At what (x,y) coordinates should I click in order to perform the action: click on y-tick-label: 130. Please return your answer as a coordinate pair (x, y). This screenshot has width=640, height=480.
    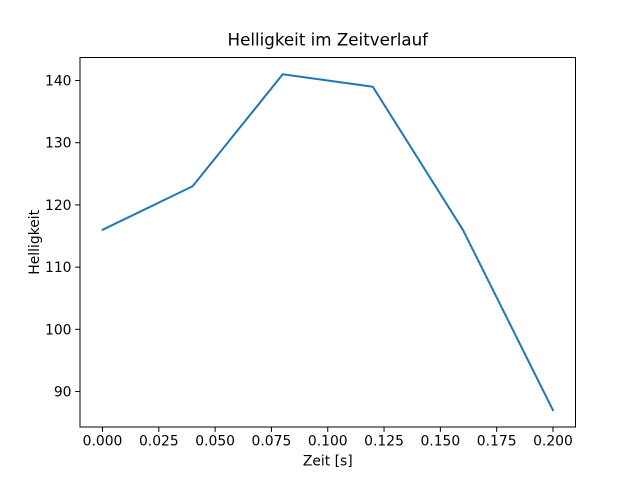
    Looking at the image, I should click on (58, 144).